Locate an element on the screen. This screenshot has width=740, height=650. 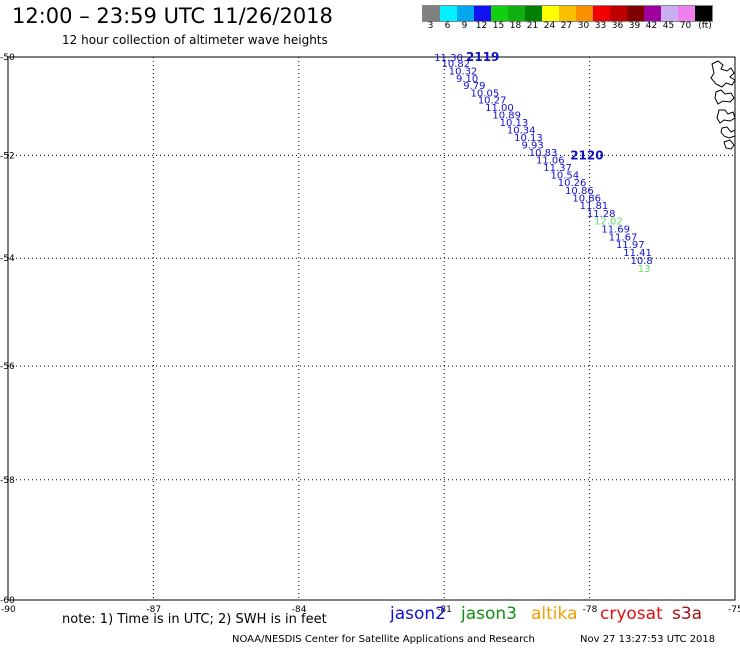
scale-label: 39 is located at coordinates (634, 26).